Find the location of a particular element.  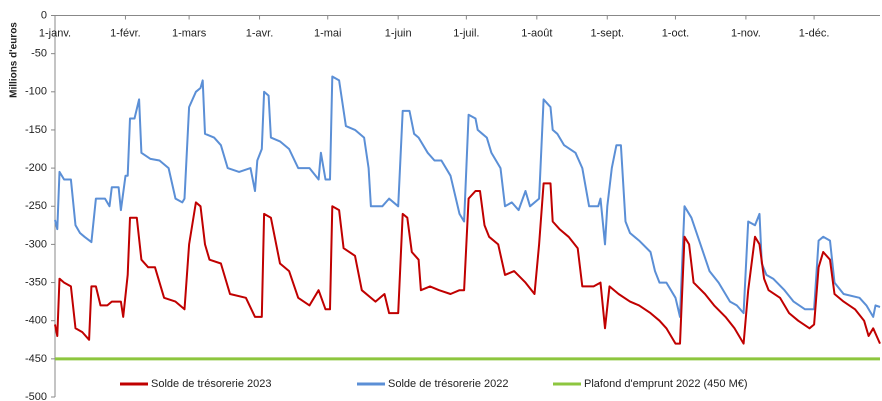

x-tick-label: 1-févr. is located at coordinates (125, 33).